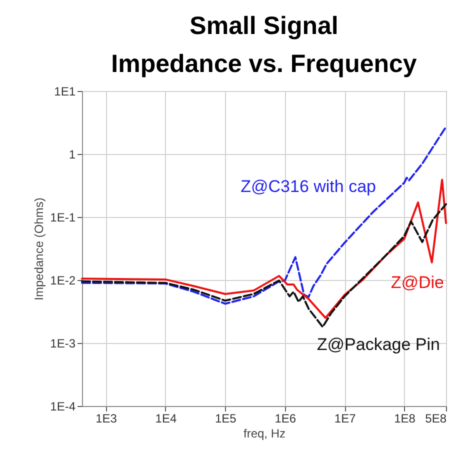  Describe the element at coordinates (405, 419) in the screenshot. I see `x-tick-label: 1E8` at that location.